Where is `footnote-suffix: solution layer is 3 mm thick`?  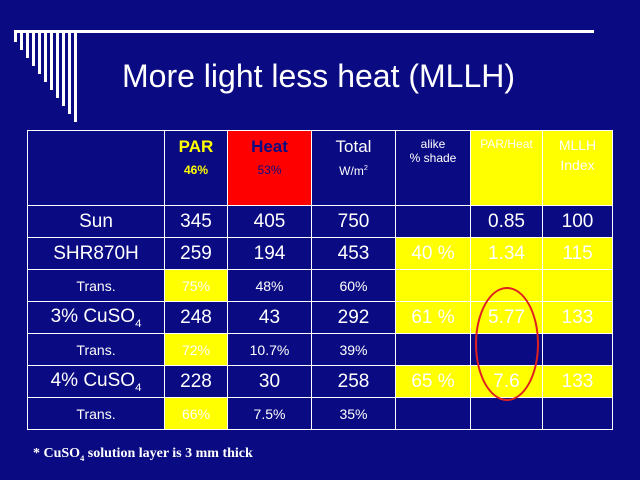
footnote-suffix: solution layer is 3 mm thick is located at coordinates (168, 453).